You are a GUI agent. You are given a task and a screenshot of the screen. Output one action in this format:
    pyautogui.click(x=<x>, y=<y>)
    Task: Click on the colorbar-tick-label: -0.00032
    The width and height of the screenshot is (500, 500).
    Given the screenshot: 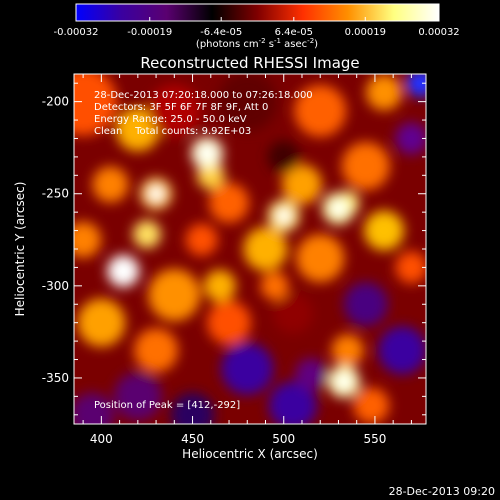 What is the action you would take?
    pyautogui.click(x=76, y=32)
    